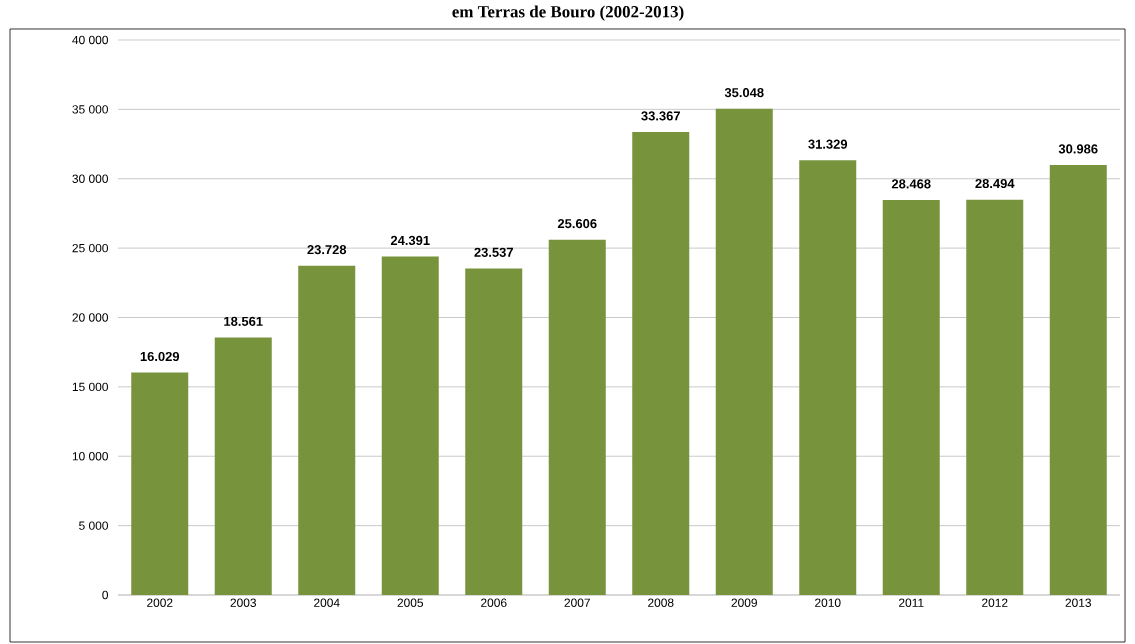 The height and width of the screenshot is (644, 1135). What do you see at coordinates (90, 317) in the screenshot?
I see `y-tick-label: 20 000` at bounding box center [90, 317].